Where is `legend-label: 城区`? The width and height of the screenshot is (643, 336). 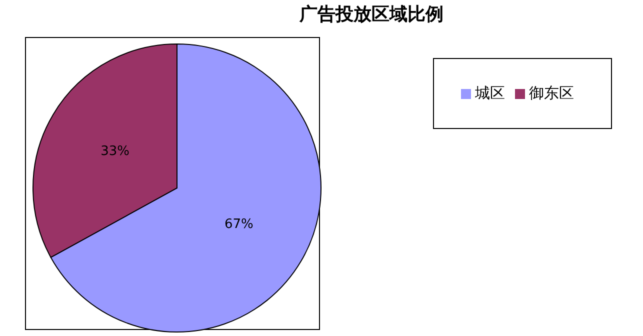 legend-label: 城区 is located at coordinates (490, 93).